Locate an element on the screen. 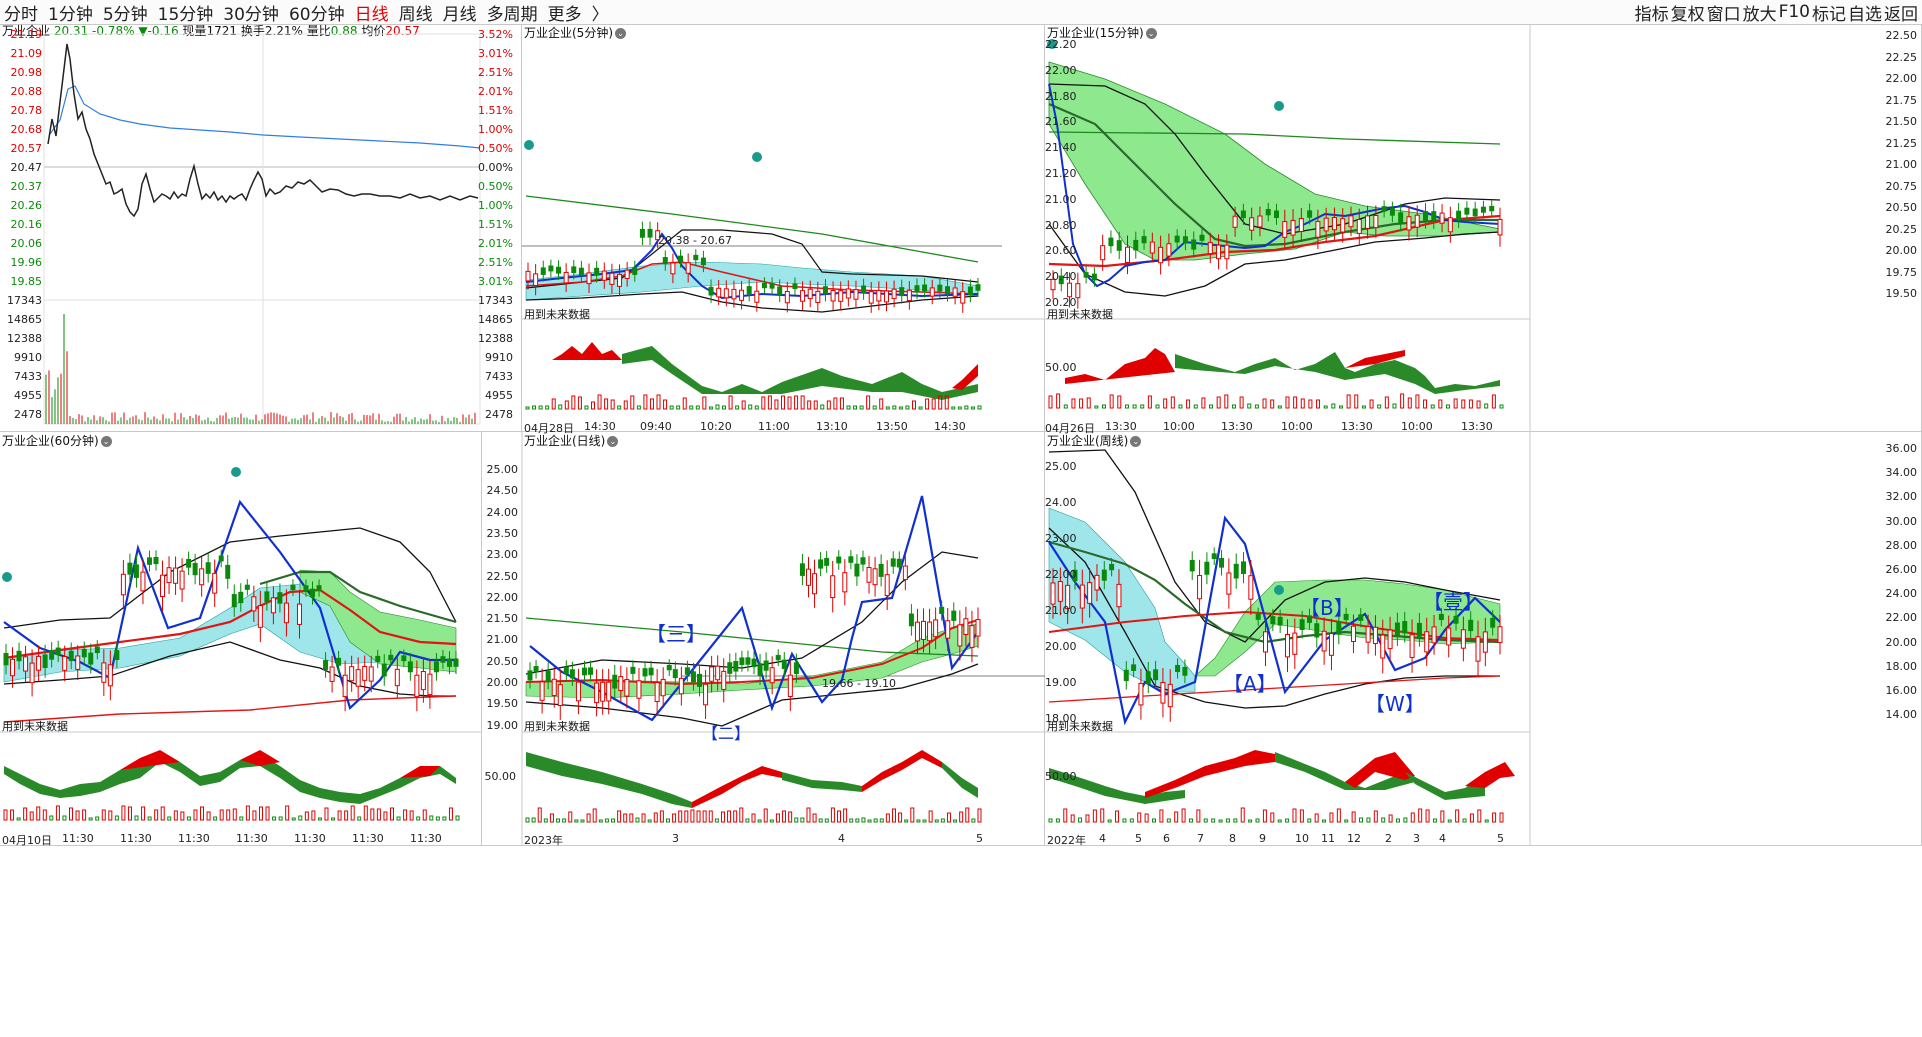 This screenshot has height=1037, width=1922. tool-button-7: 返回 is located at coordinates (1901, 14).